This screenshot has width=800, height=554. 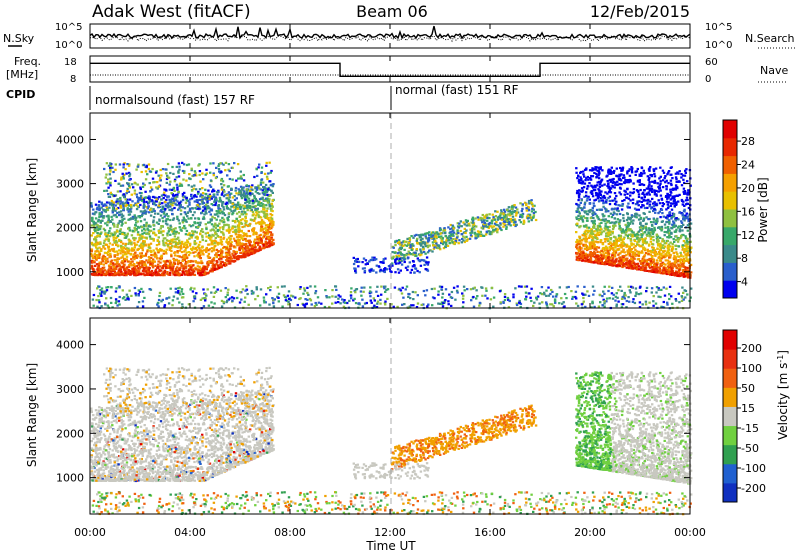 I want to click on colorbar-tick: -50, so click(x=750, y=448).